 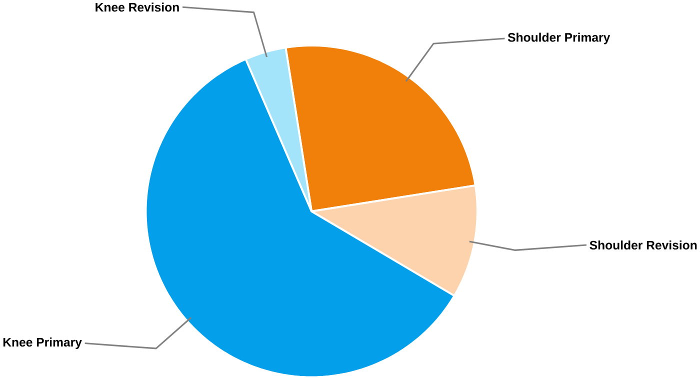 What do you see at coordinates (559, 38) in the screenshot?
I see `slice-label: Shoulder Primary` at bounding box center [559, 38].